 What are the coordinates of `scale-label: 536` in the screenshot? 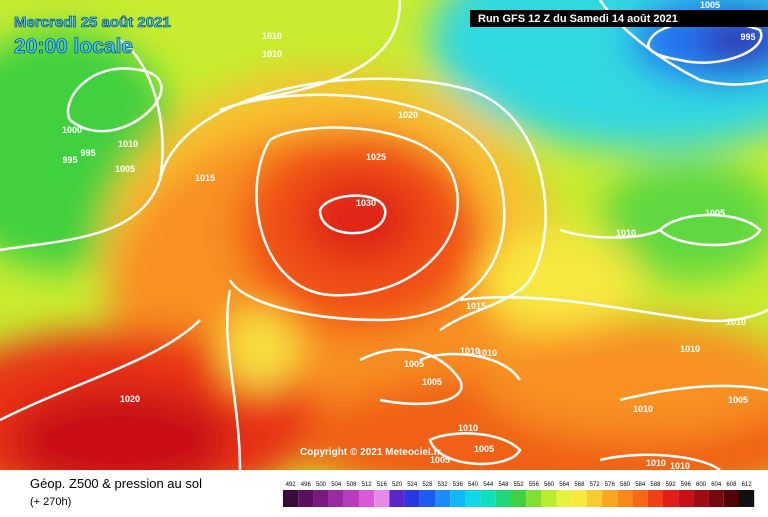 It's located at (458, 485).